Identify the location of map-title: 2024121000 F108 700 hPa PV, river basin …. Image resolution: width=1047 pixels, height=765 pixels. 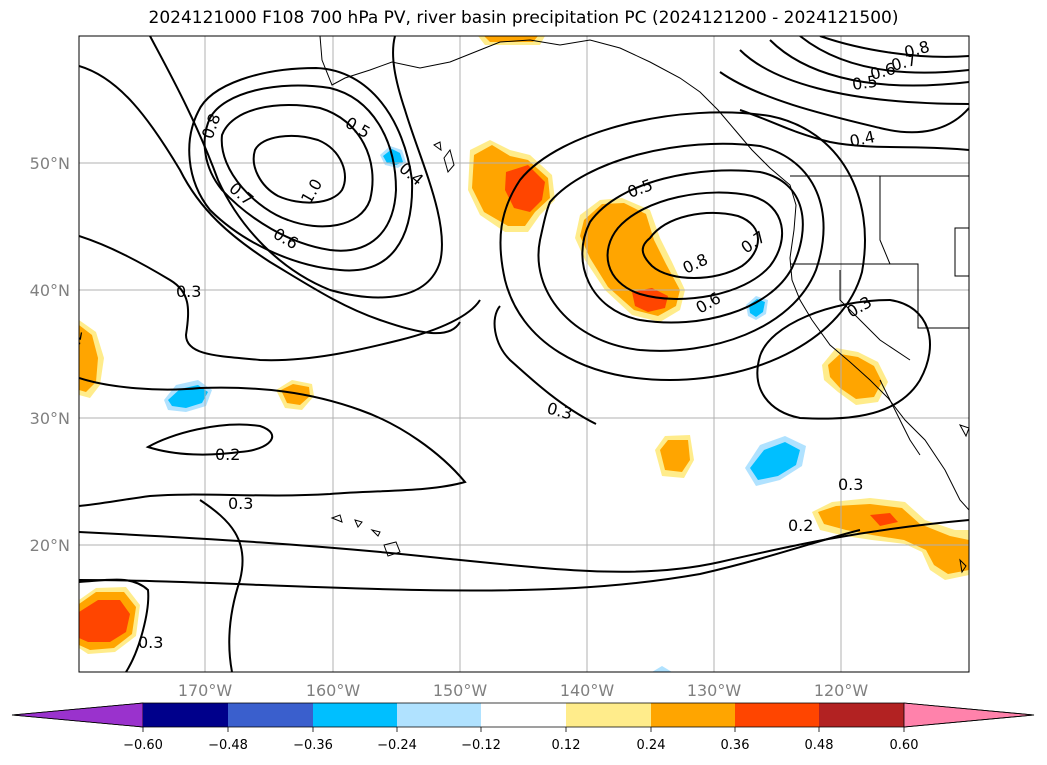
(523, 18).